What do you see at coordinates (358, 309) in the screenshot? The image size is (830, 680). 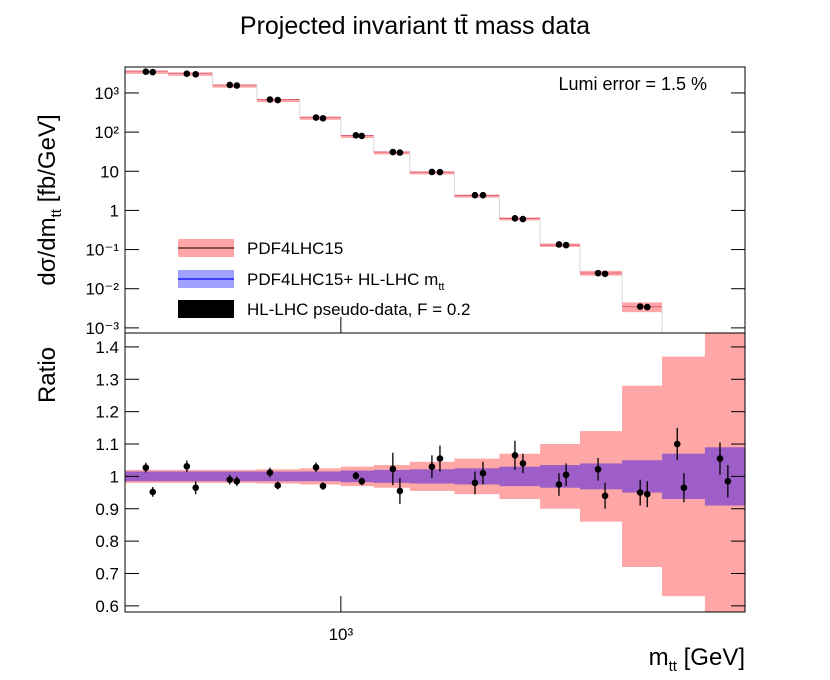 I see `legend-label: HL-LHC pseudo-data, F = 0.2` at bounding box center [358, 309].